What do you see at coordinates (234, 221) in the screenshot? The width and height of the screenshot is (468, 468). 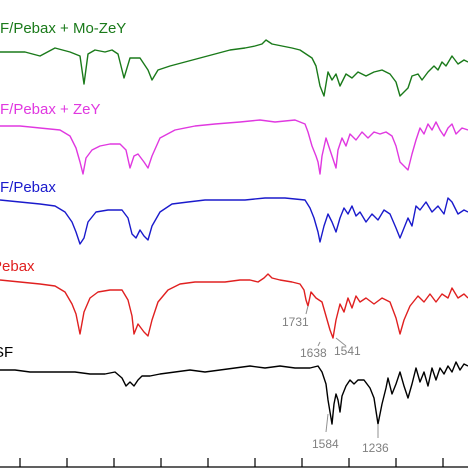 I see `trace-sf-pebax` at bounding box center [234, 221].